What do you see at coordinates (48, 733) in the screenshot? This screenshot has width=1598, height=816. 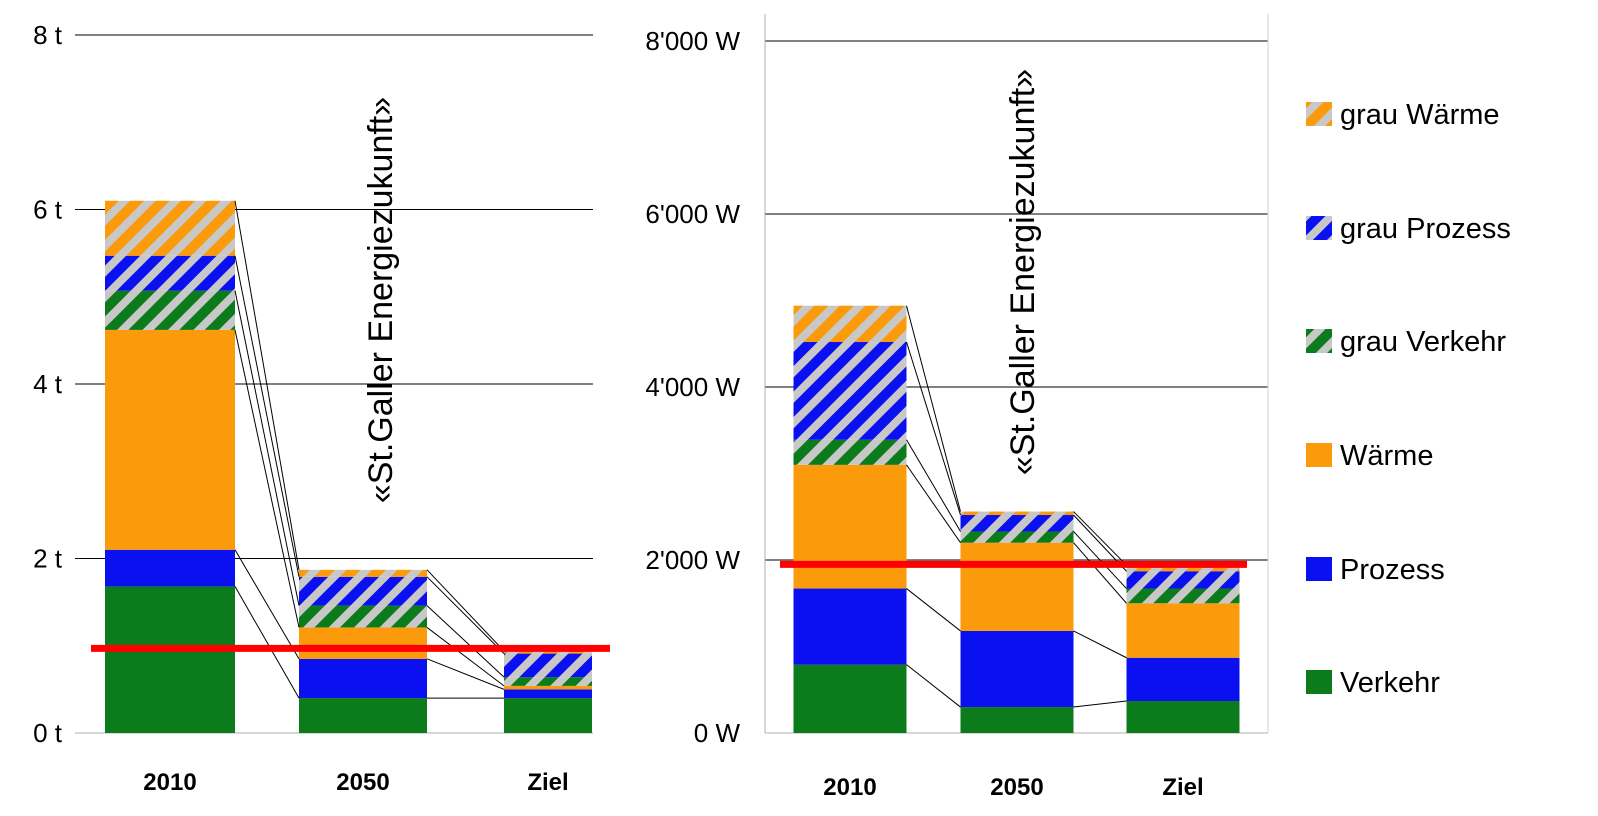 I see `y-tick-label: 0 t` at bounding box center [48, 733].